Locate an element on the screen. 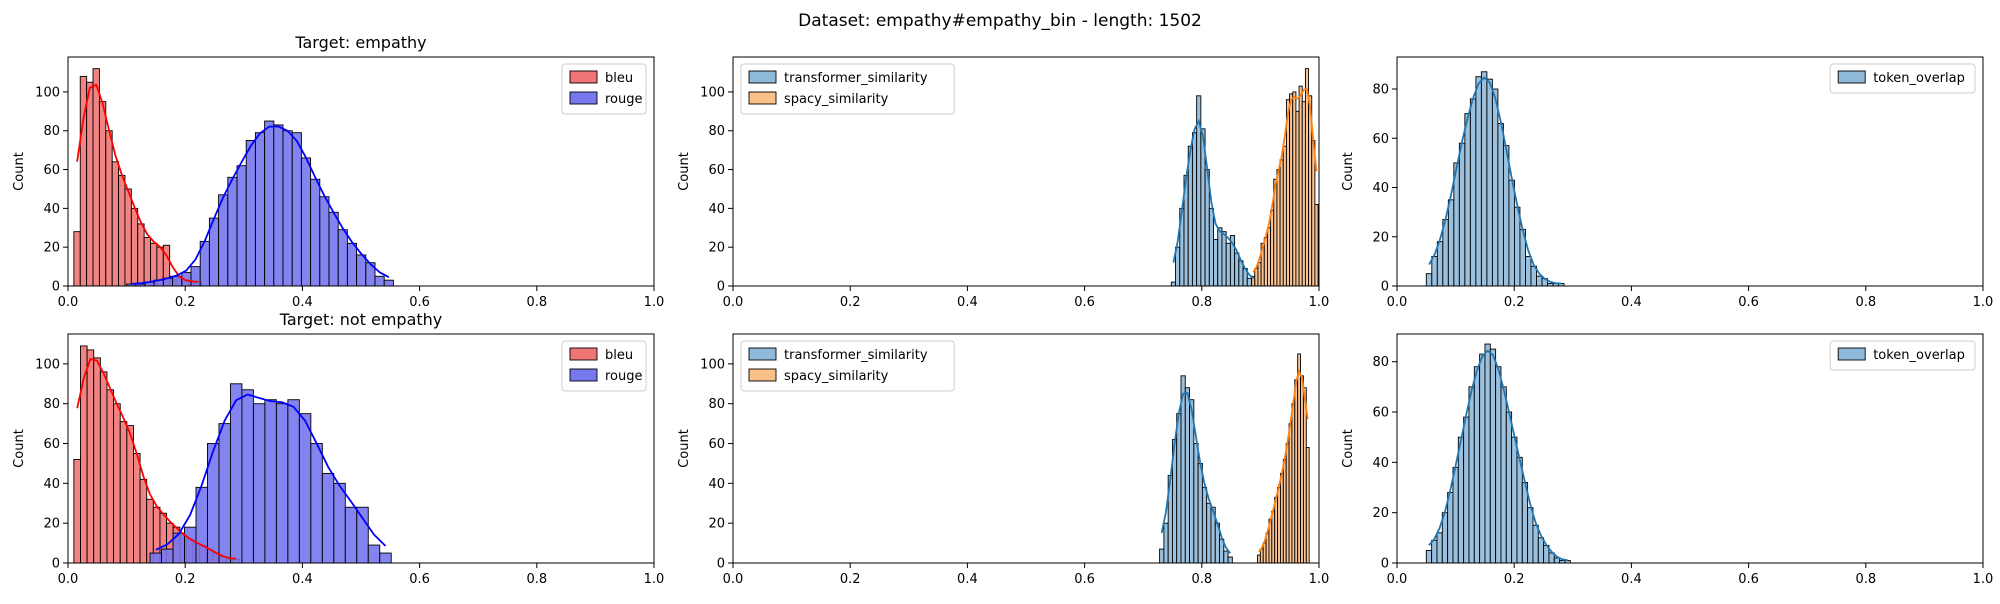 The height and width of the screenshot is (604, 2000). axes-frame is located at coordinates (1690, 171).